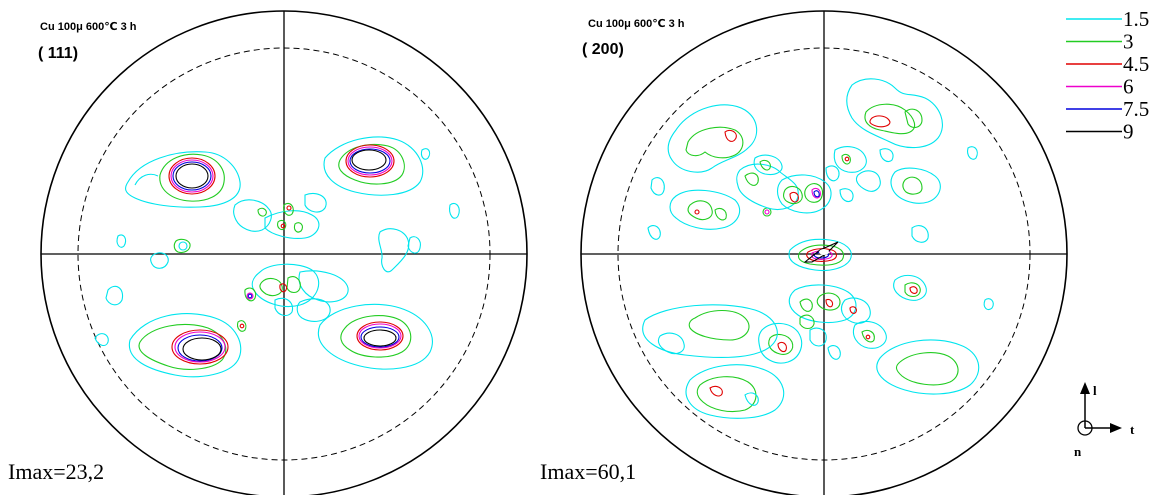 This screenshot has height=495, width=1171. What do you see at coordinates (1104, 420) in the screenshot?
I see `sample-axes-indicator: l t n` at bounding box center [1104, 420].